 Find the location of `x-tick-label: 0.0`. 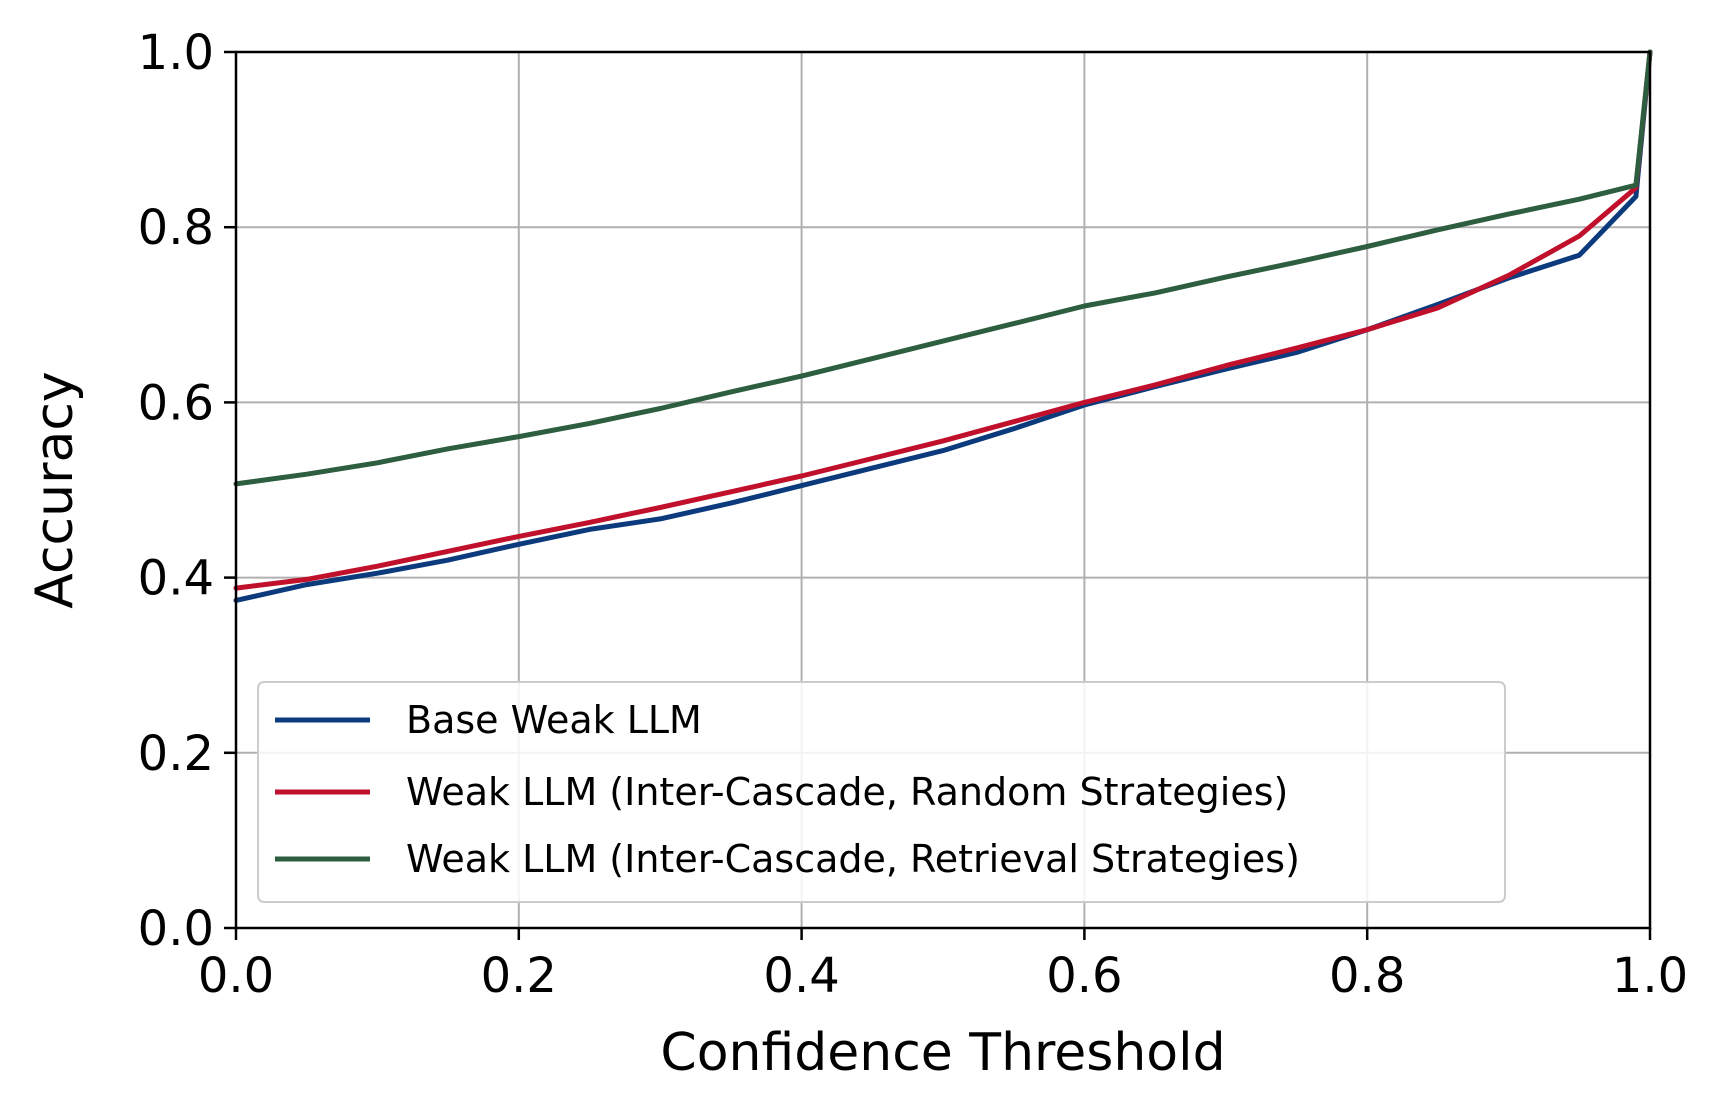

x-tick-label: 0.0 is located at coordinates (236, 976).